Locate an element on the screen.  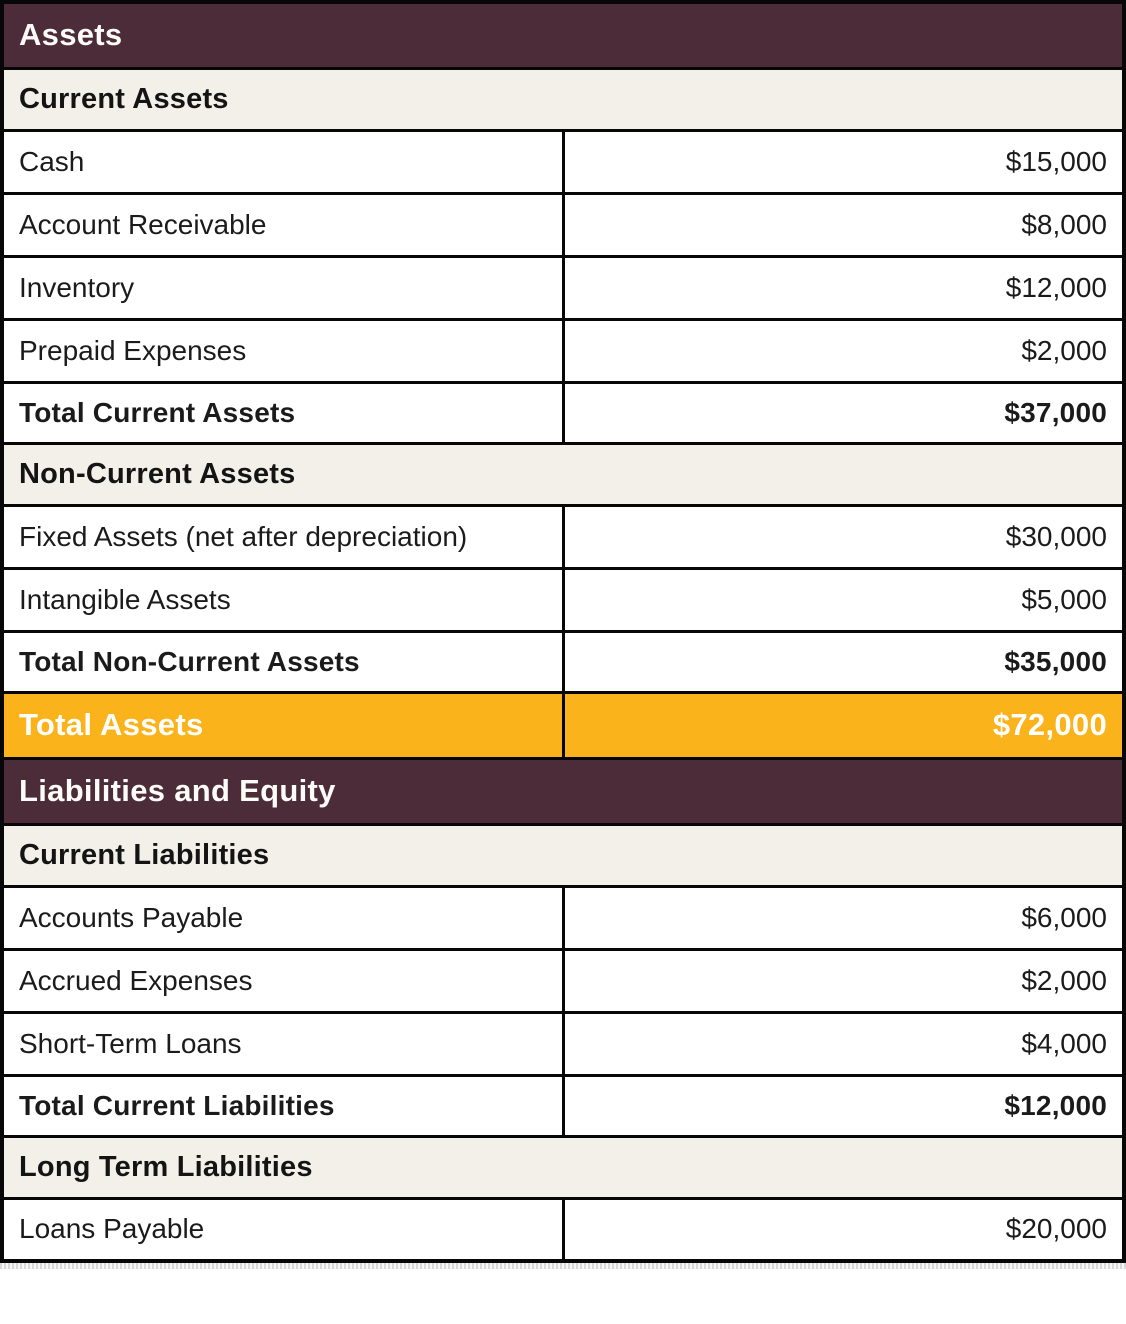
subsection-header-cell: Current Assets is located at coordinates (563, 99).